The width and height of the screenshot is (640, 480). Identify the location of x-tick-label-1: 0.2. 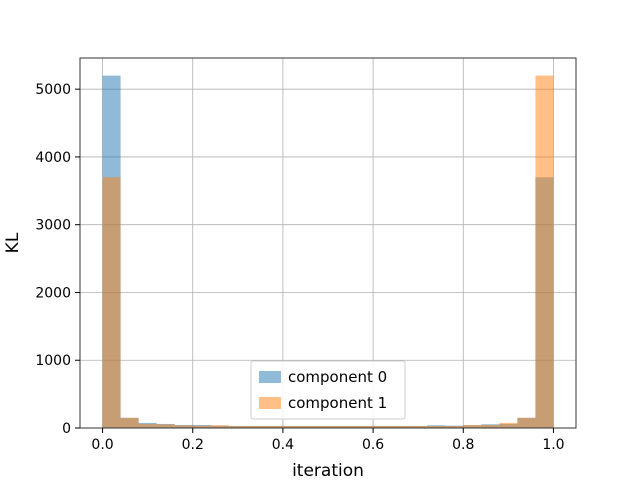
(193, 445).